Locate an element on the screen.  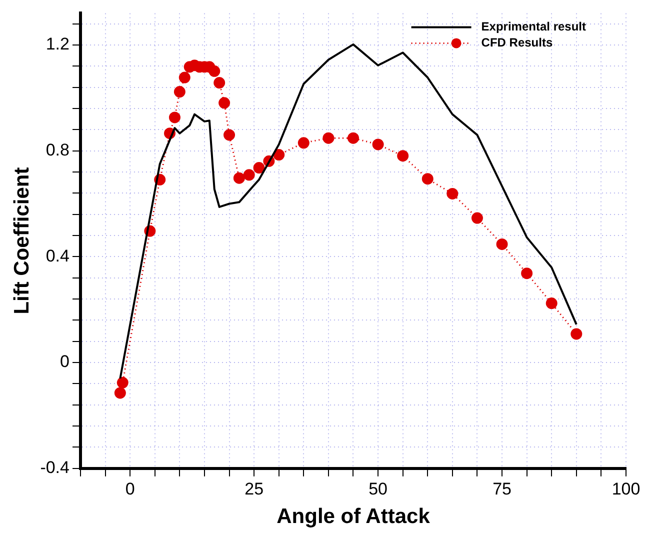
x-tick-label: 0 is located at coordinates (130, 488).